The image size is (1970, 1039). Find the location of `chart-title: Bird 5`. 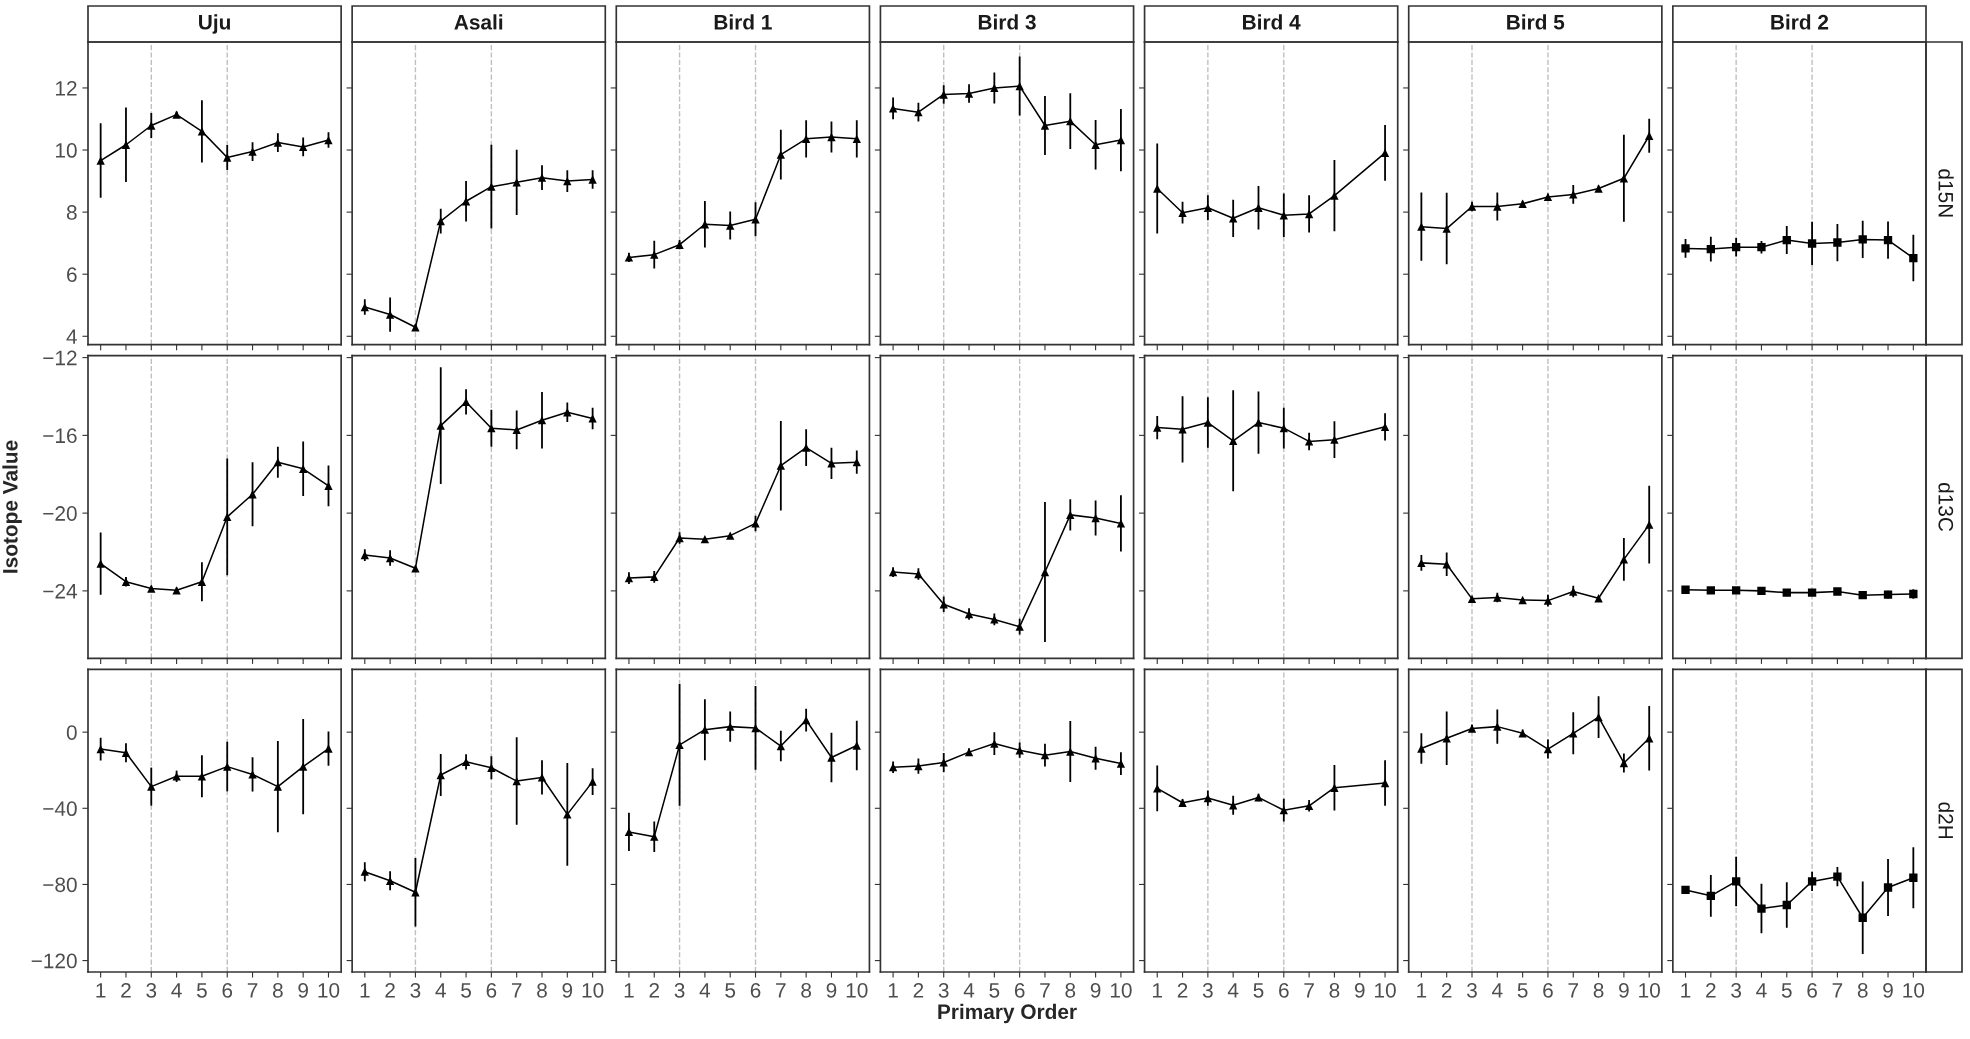

chart-title: Bird 5 is located at coordinates (1536, 22).